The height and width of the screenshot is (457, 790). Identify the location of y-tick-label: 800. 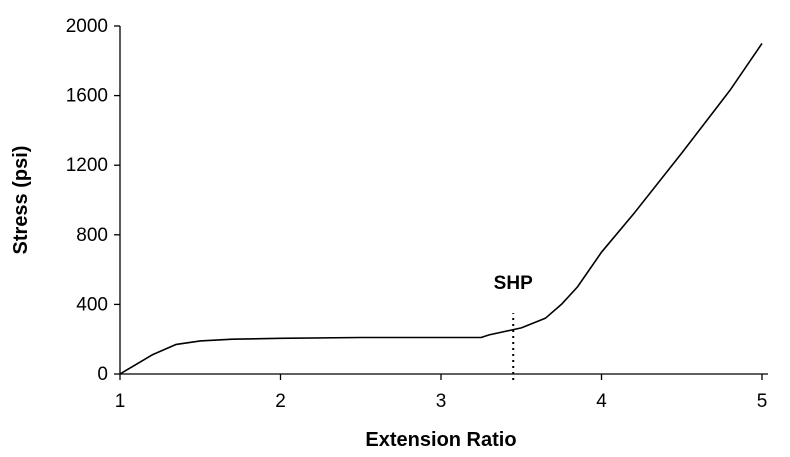
(92, 235).